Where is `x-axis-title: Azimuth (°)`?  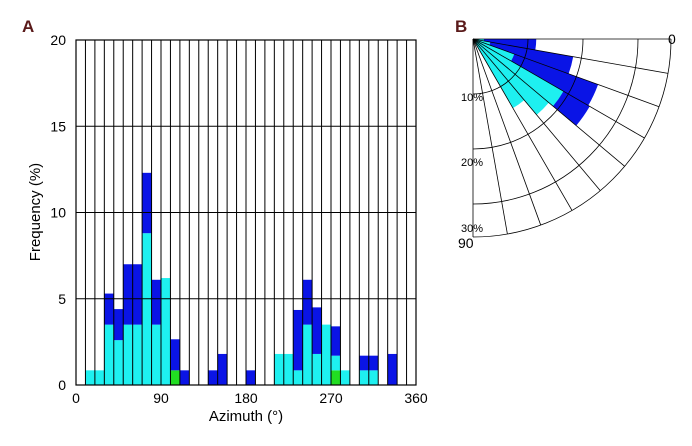 x-axis-title: Azimuth (°) is located at coordinates (246, 416).